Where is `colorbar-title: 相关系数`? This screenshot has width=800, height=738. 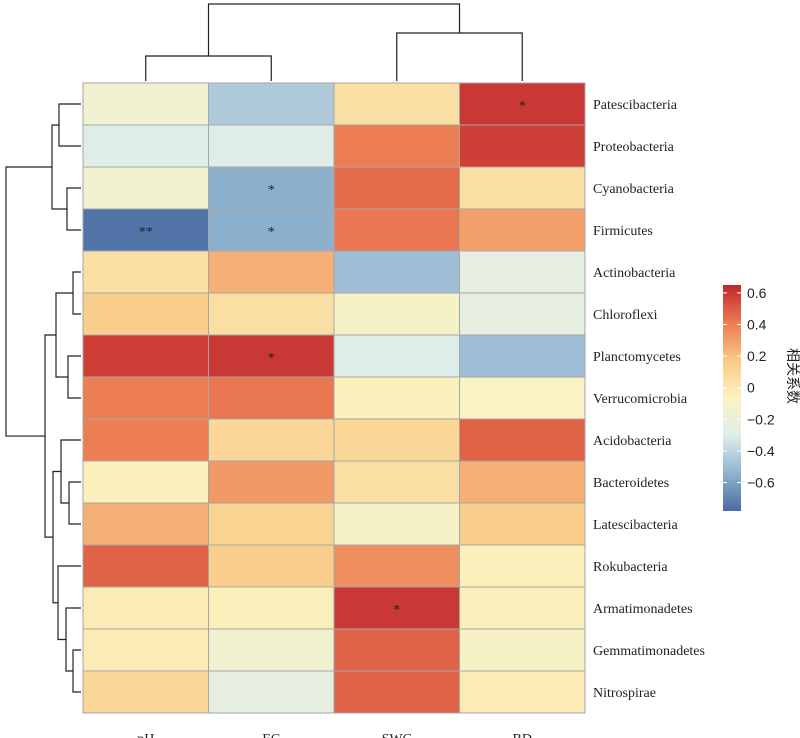 colorbar-title: 相关系数 is located at coordinates (792, 376).